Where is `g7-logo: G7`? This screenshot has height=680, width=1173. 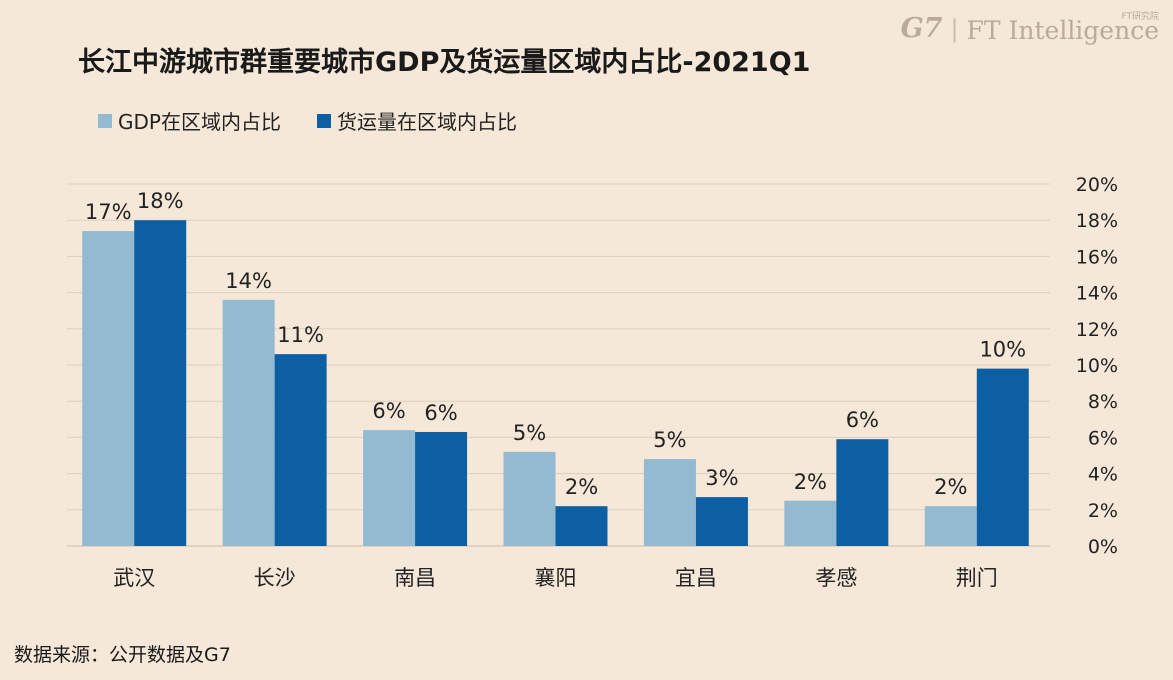 g7-logo: G7 is located at coordinates (921, 28).